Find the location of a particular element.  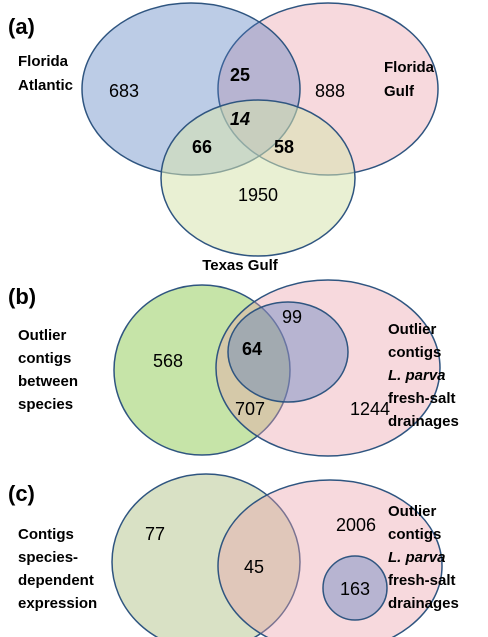

count: 568 is located at coordinates (168, 361).